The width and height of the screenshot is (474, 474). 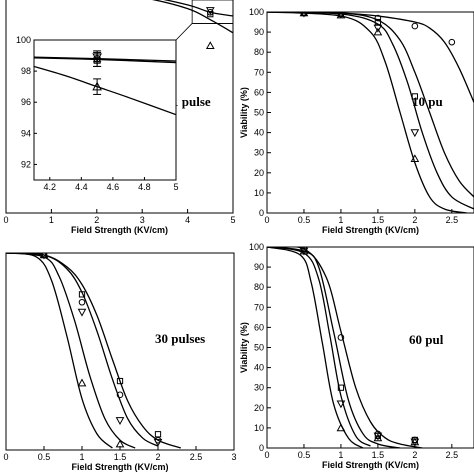 I want to click on inset-y-tick-label: 92, so click(x=26, y=164).